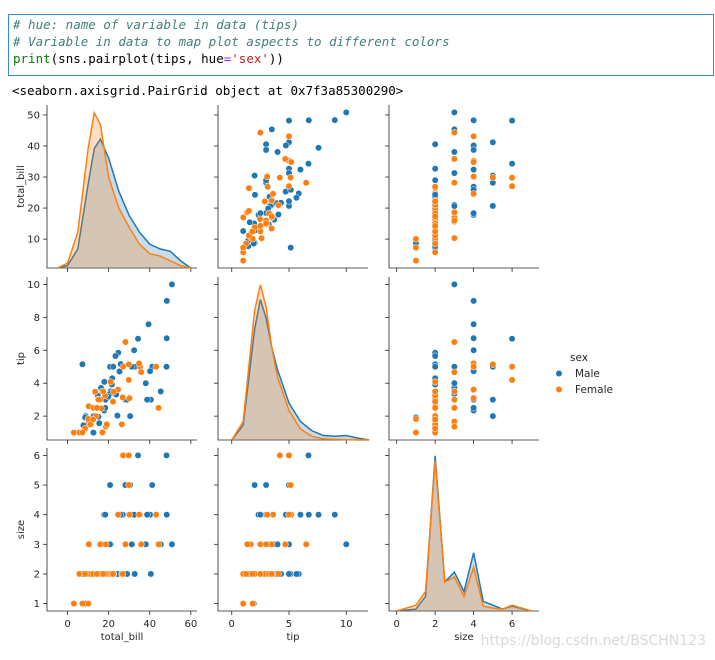 The height and width of the screenshot is (660, 715). What do you see at coordinates (37, 604) in the screenshot?
I see `y-tick-label: 1` at bounding box center [37, 604].